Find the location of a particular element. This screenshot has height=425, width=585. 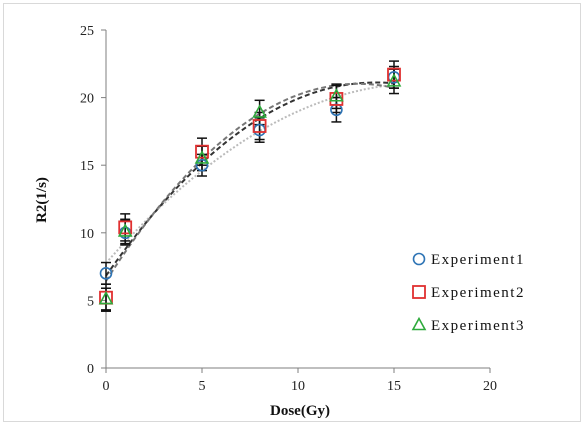

x-tick-label: 20 is located at coordinates (490, 386).